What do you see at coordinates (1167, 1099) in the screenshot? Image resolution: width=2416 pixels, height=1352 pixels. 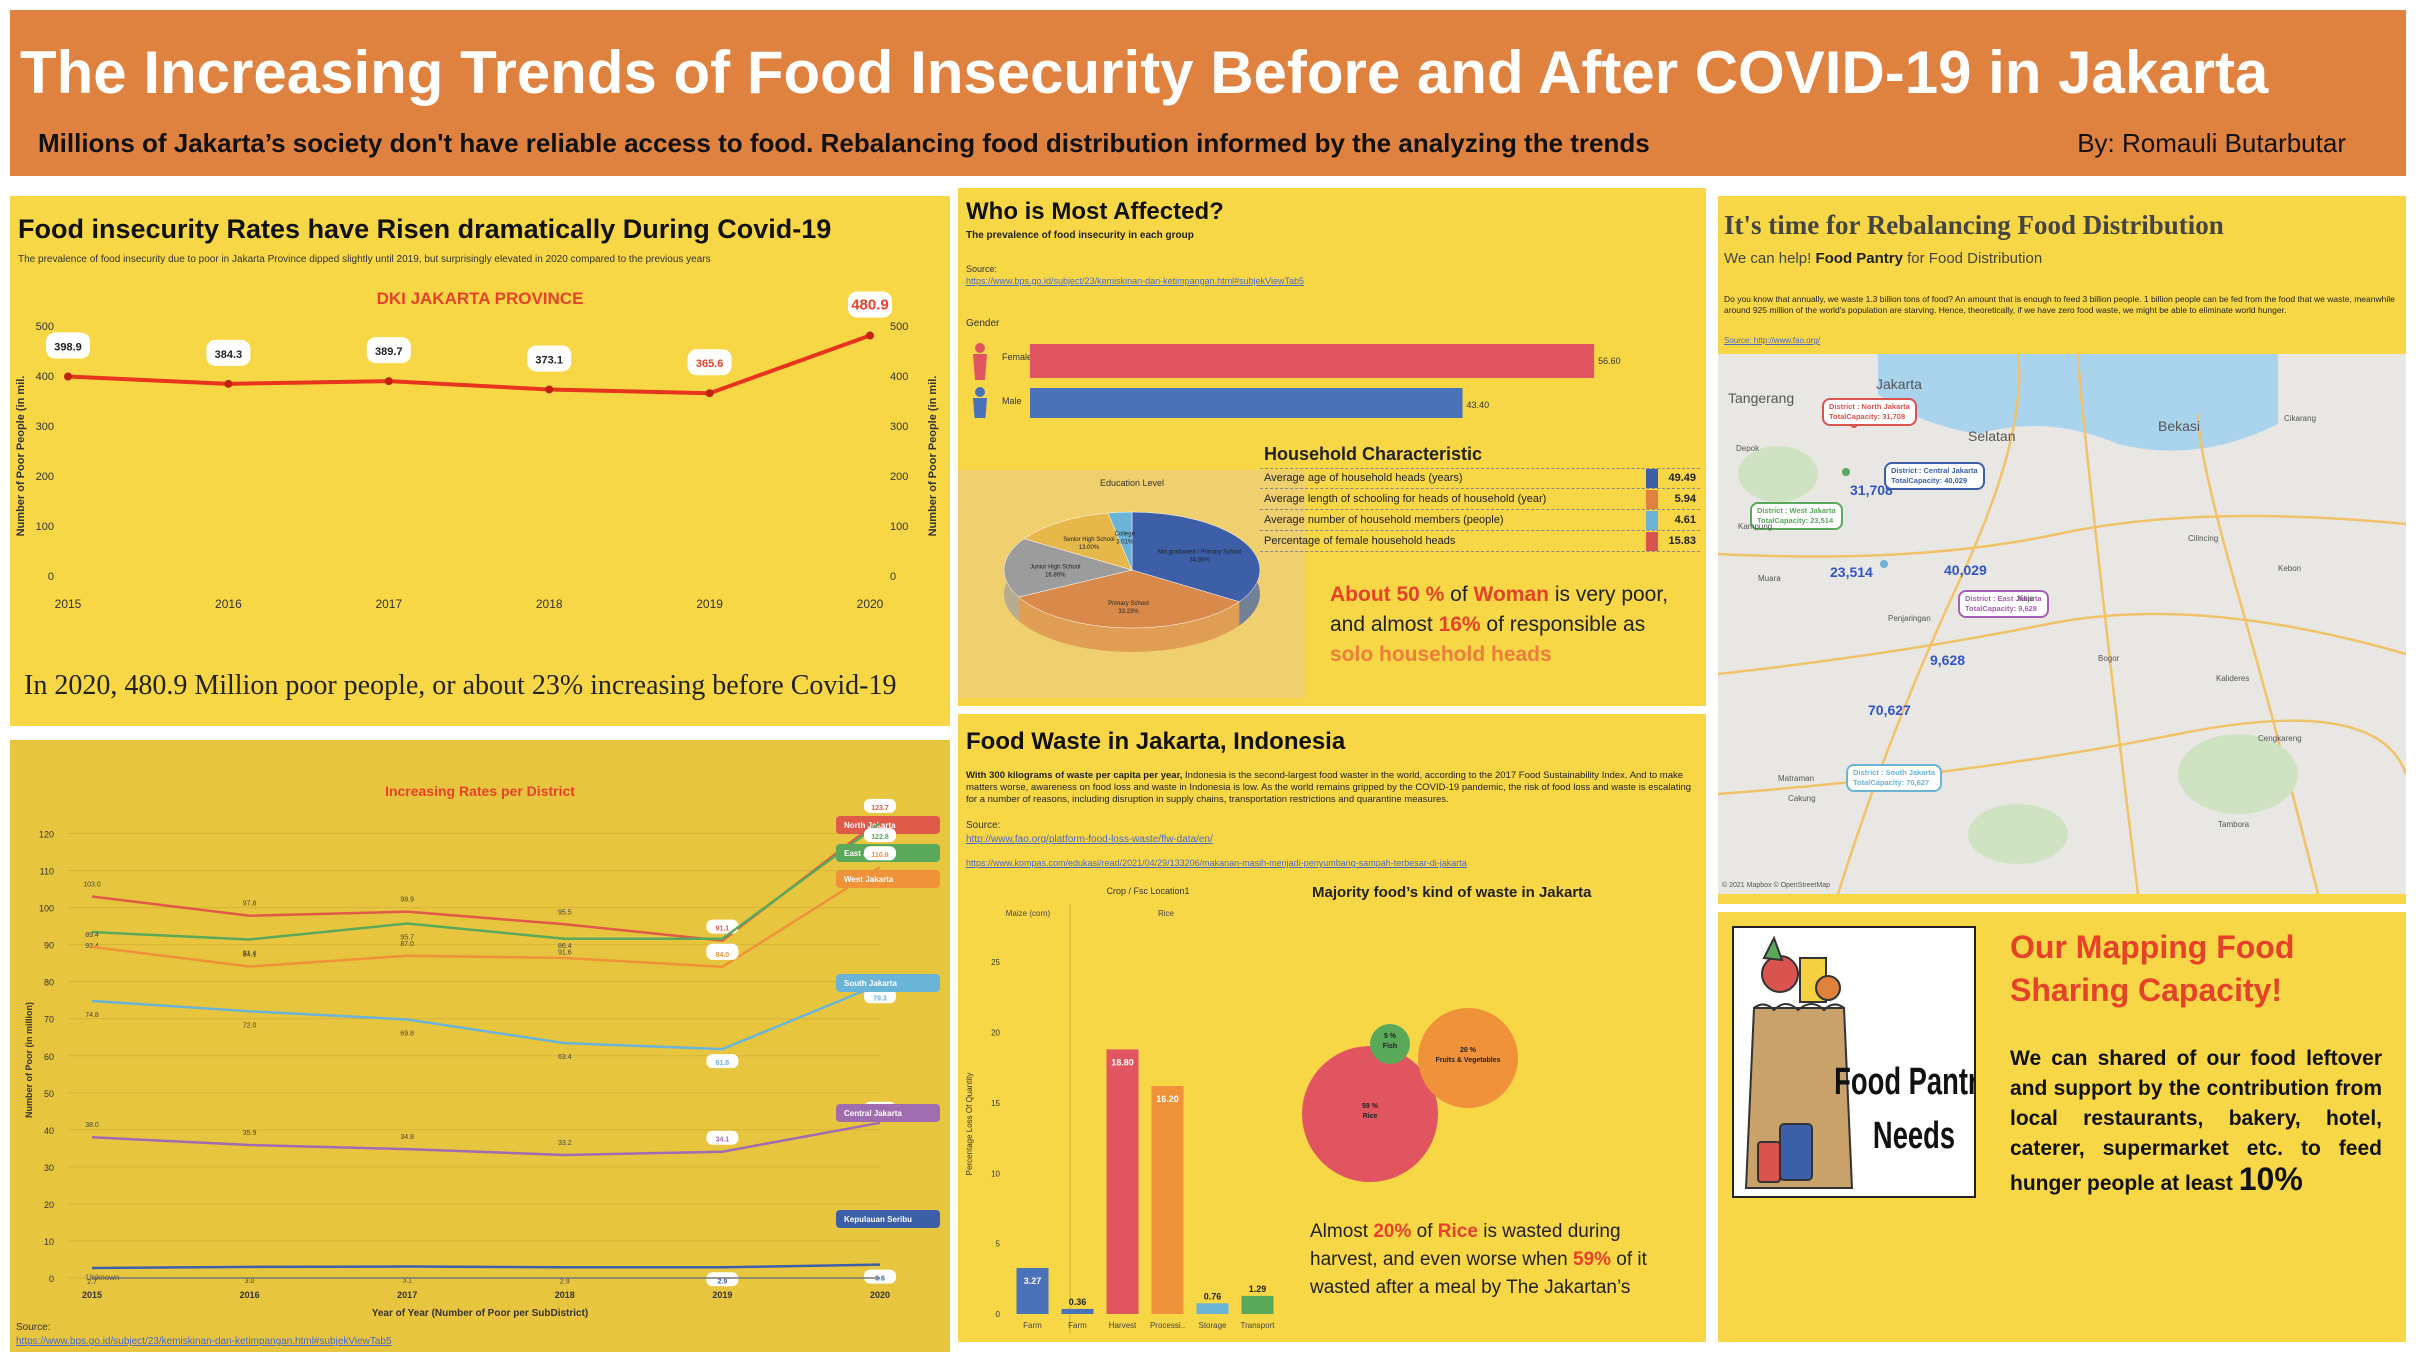 I see `chart5-bar-label: 16.20` at bounding box center [1167, 1099].